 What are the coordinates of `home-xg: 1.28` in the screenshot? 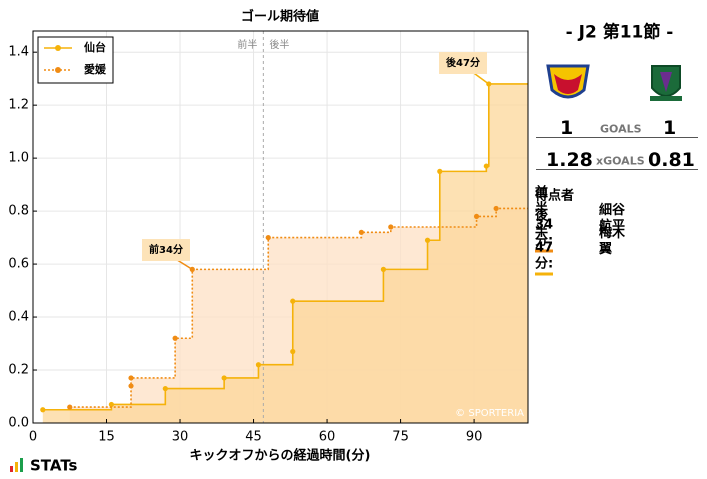 It's located at (569, 160).